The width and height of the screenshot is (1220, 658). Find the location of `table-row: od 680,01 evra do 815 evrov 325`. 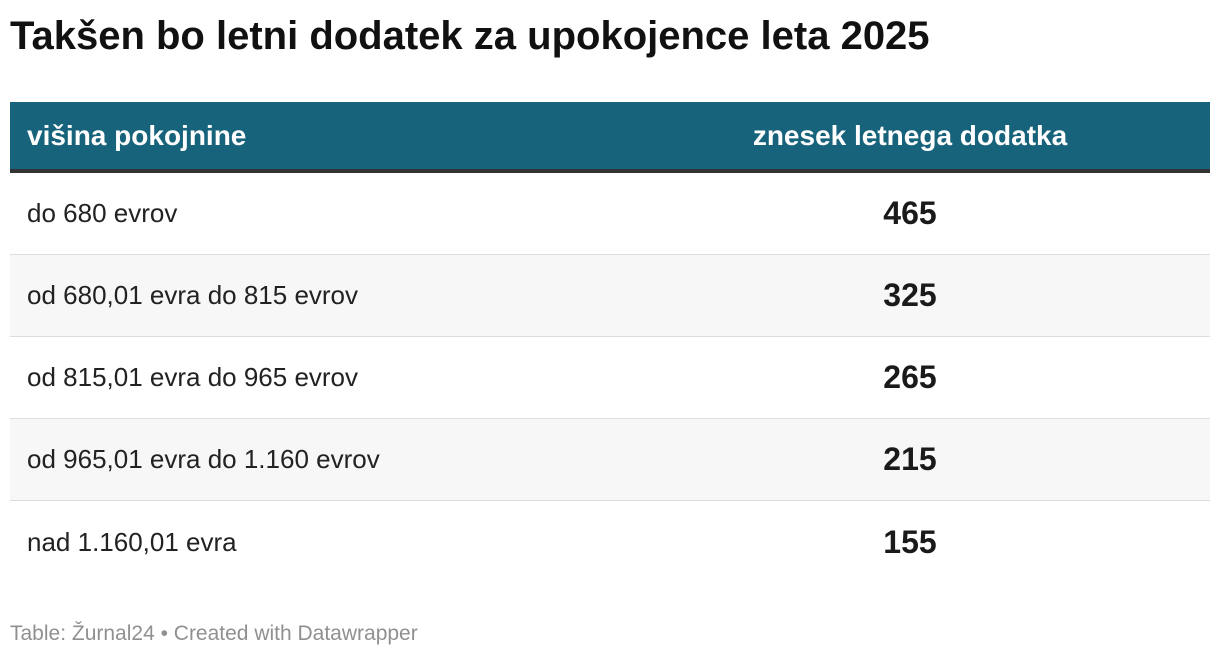

table-row: od 680,01 evra do 815 evrov 325 is located at coordinates (610, 296).